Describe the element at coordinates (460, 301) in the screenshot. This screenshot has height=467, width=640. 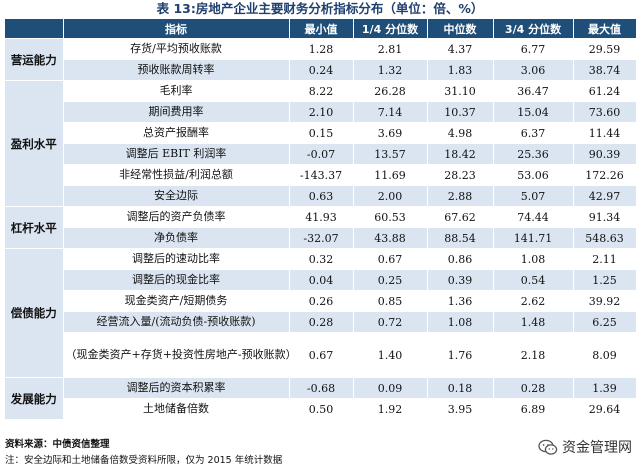
I see `value-cell: 1.36` at that location.